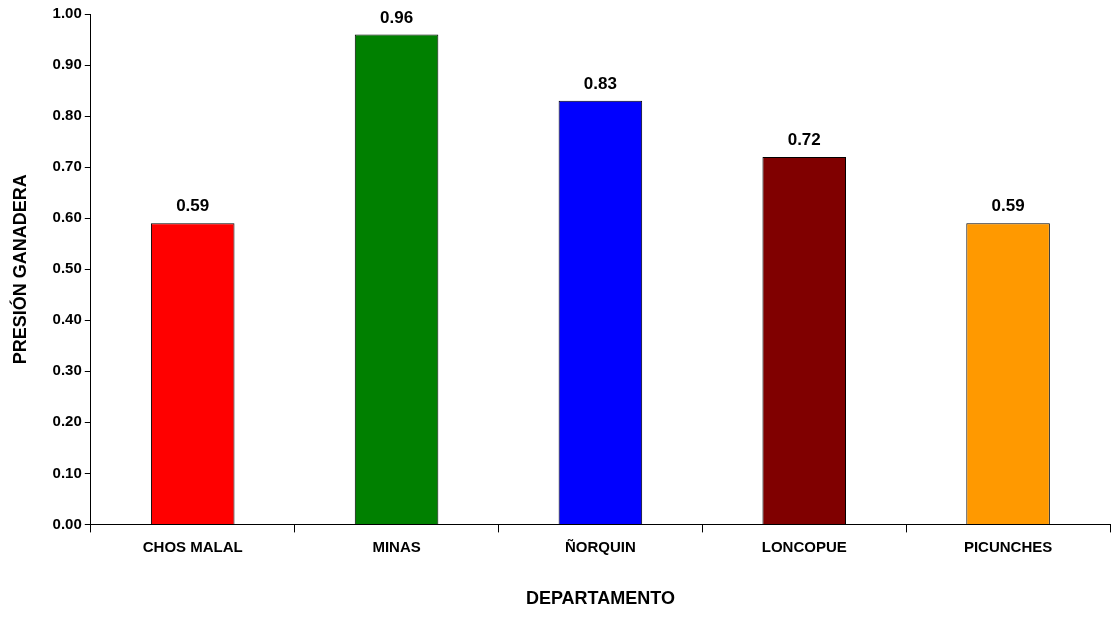 This screenshot has height=620, width=1114. What do you see at coordinates (804, 546) in the screenshot?
I see `x-tick-label: LONCOPUE` at bounding box center [804, 546].